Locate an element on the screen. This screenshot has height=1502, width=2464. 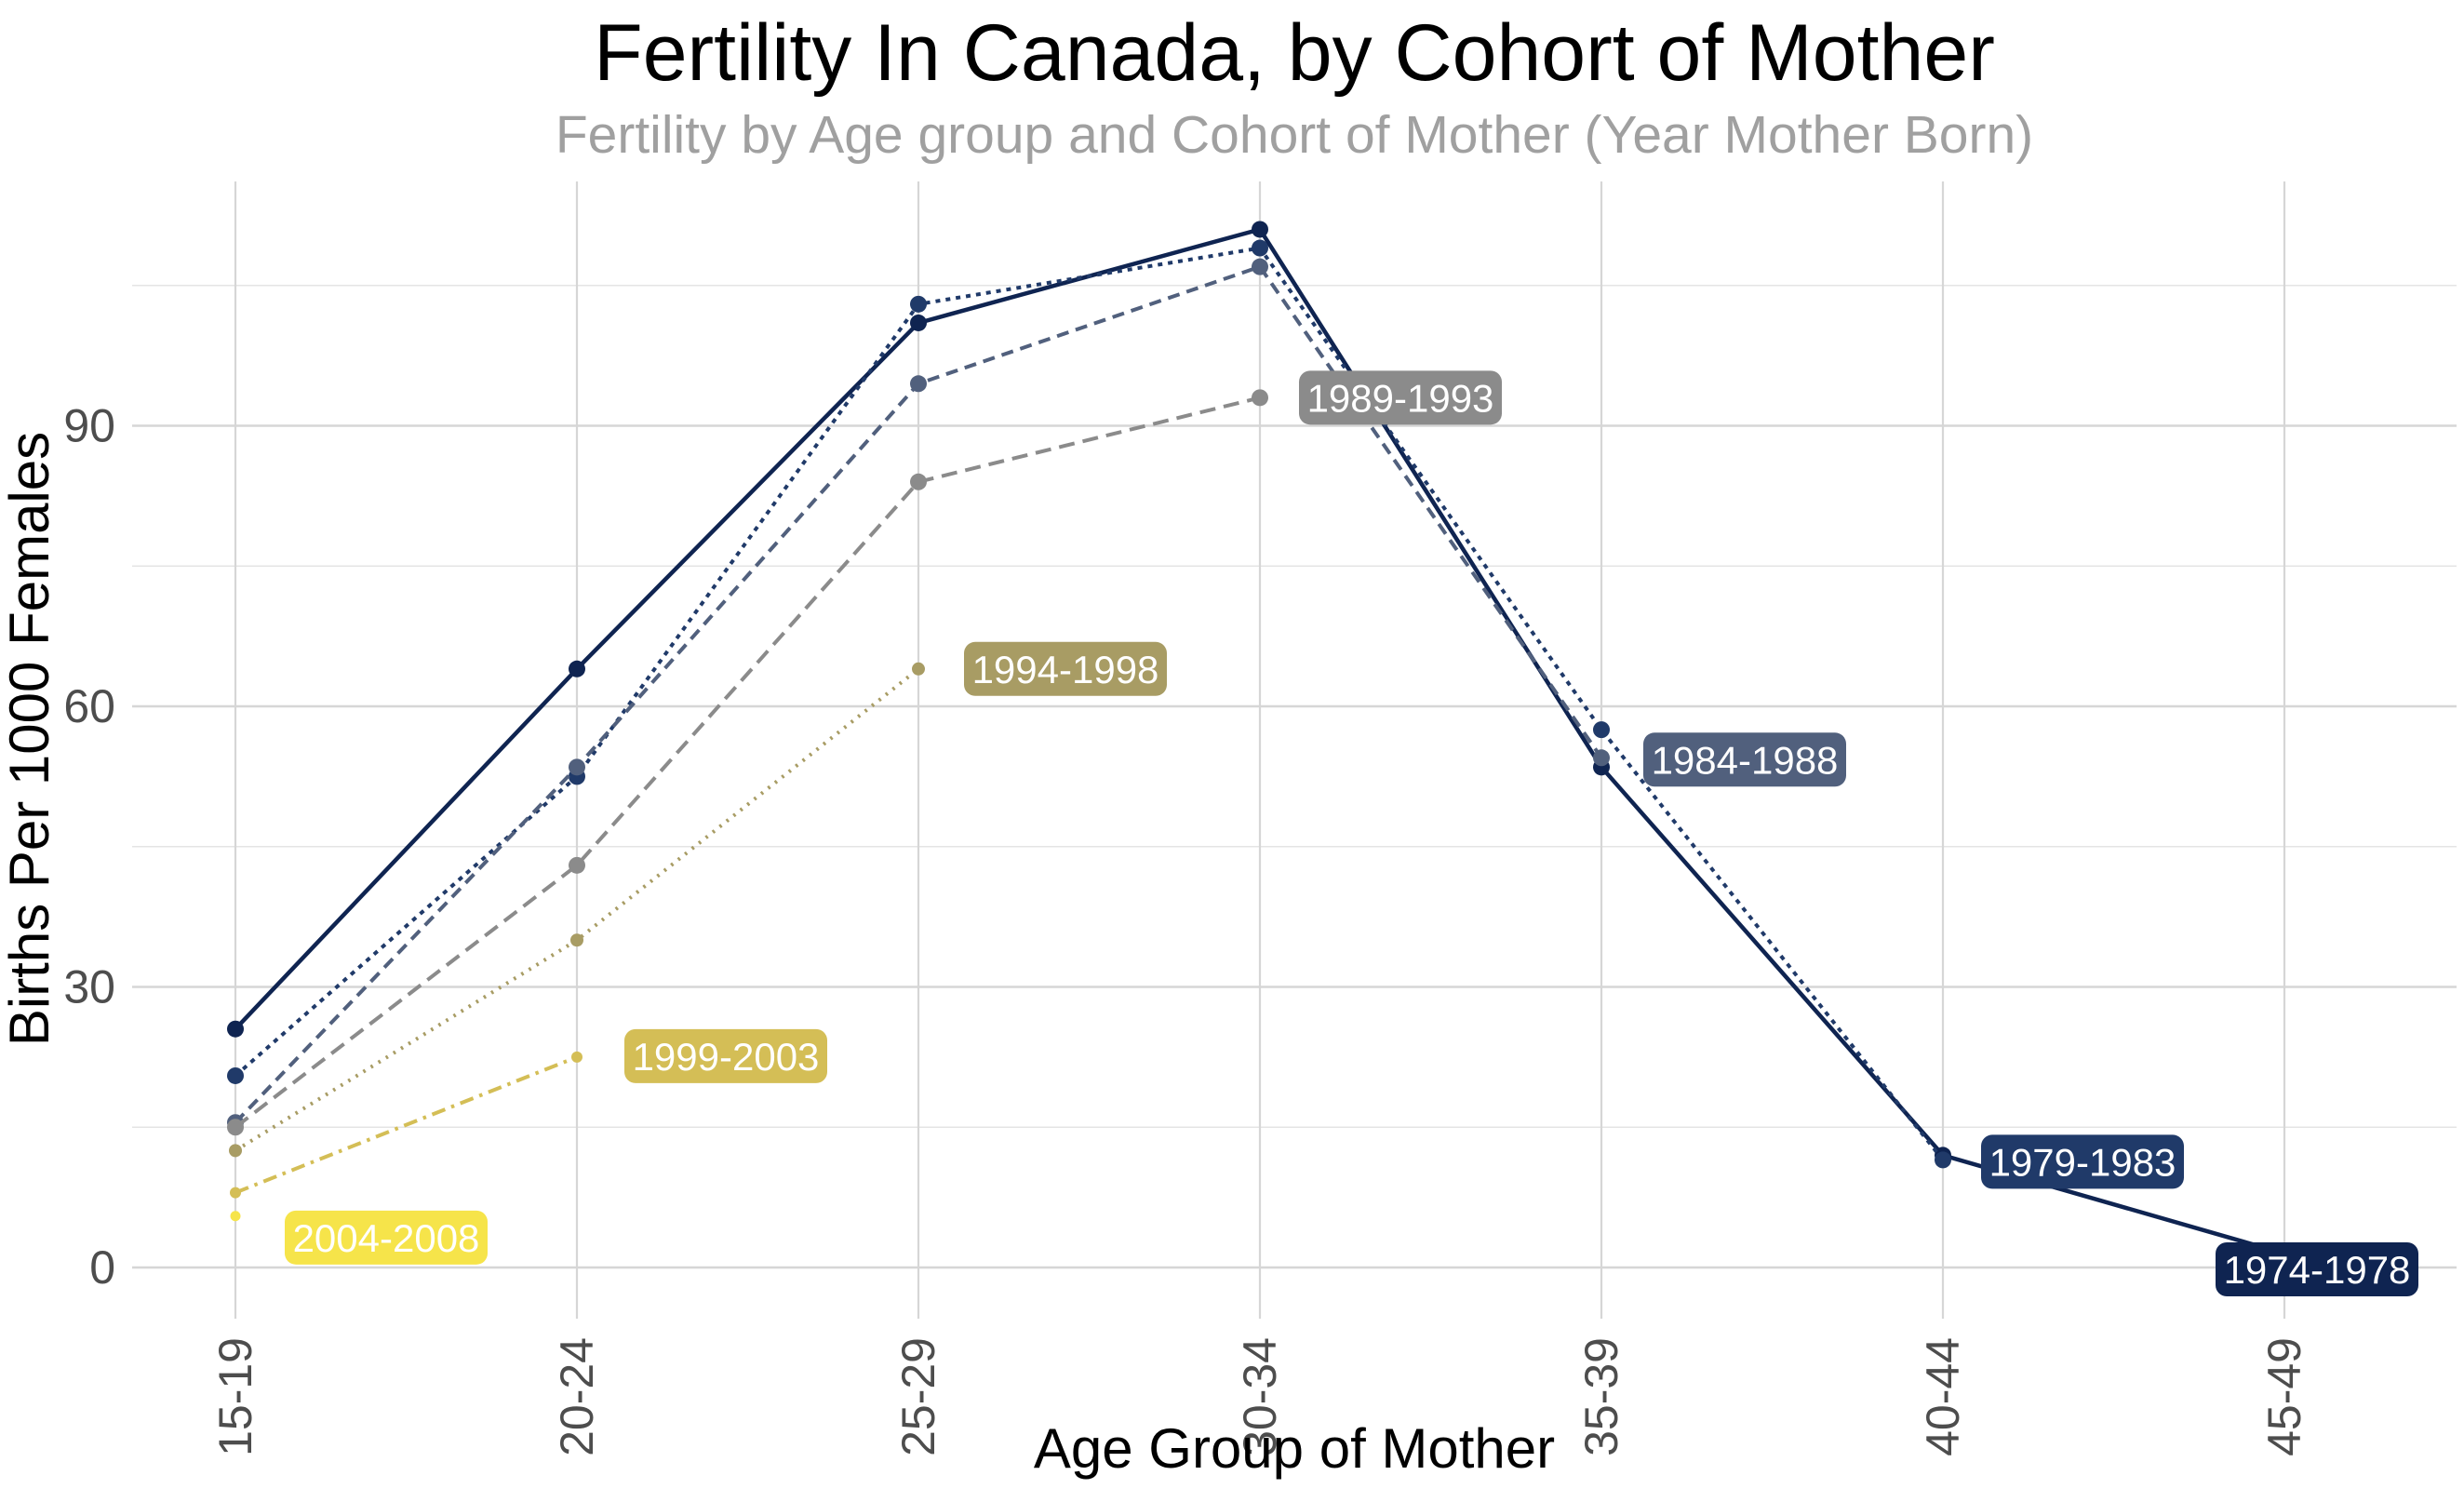
cohort-label-box-1999-2003 is located at coordinates (726, 1055).